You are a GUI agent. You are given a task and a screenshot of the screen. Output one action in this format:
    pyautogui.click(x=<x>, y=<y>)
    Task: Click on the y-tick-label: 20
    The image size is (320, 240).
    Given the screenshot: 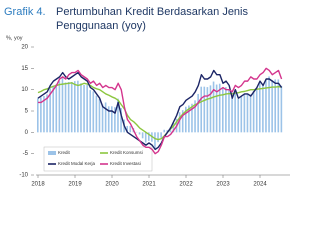 What is the action you would take?
    pyautogui.click(x=24, y=48)
    